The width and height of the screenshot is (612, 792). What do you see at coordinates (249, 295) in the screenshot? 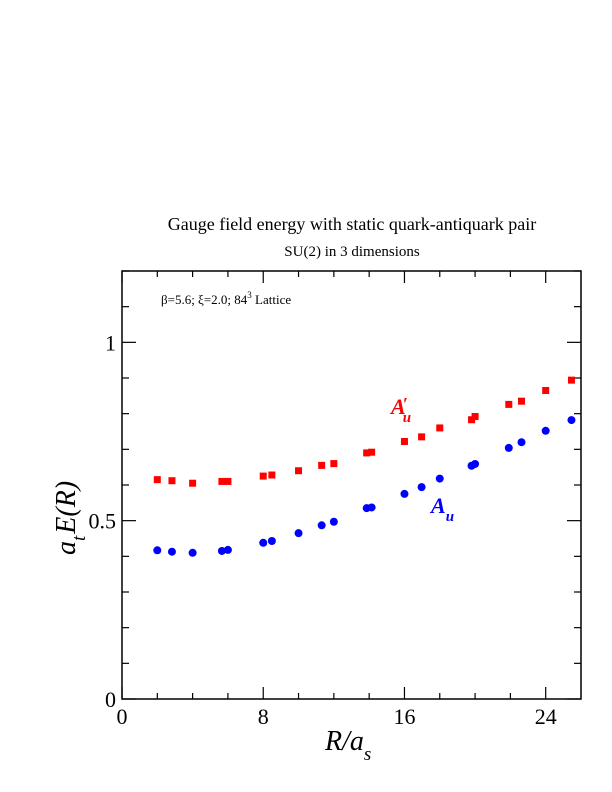
I see `lattice-annotation-sup: 3` at bounding box center [249, 295].